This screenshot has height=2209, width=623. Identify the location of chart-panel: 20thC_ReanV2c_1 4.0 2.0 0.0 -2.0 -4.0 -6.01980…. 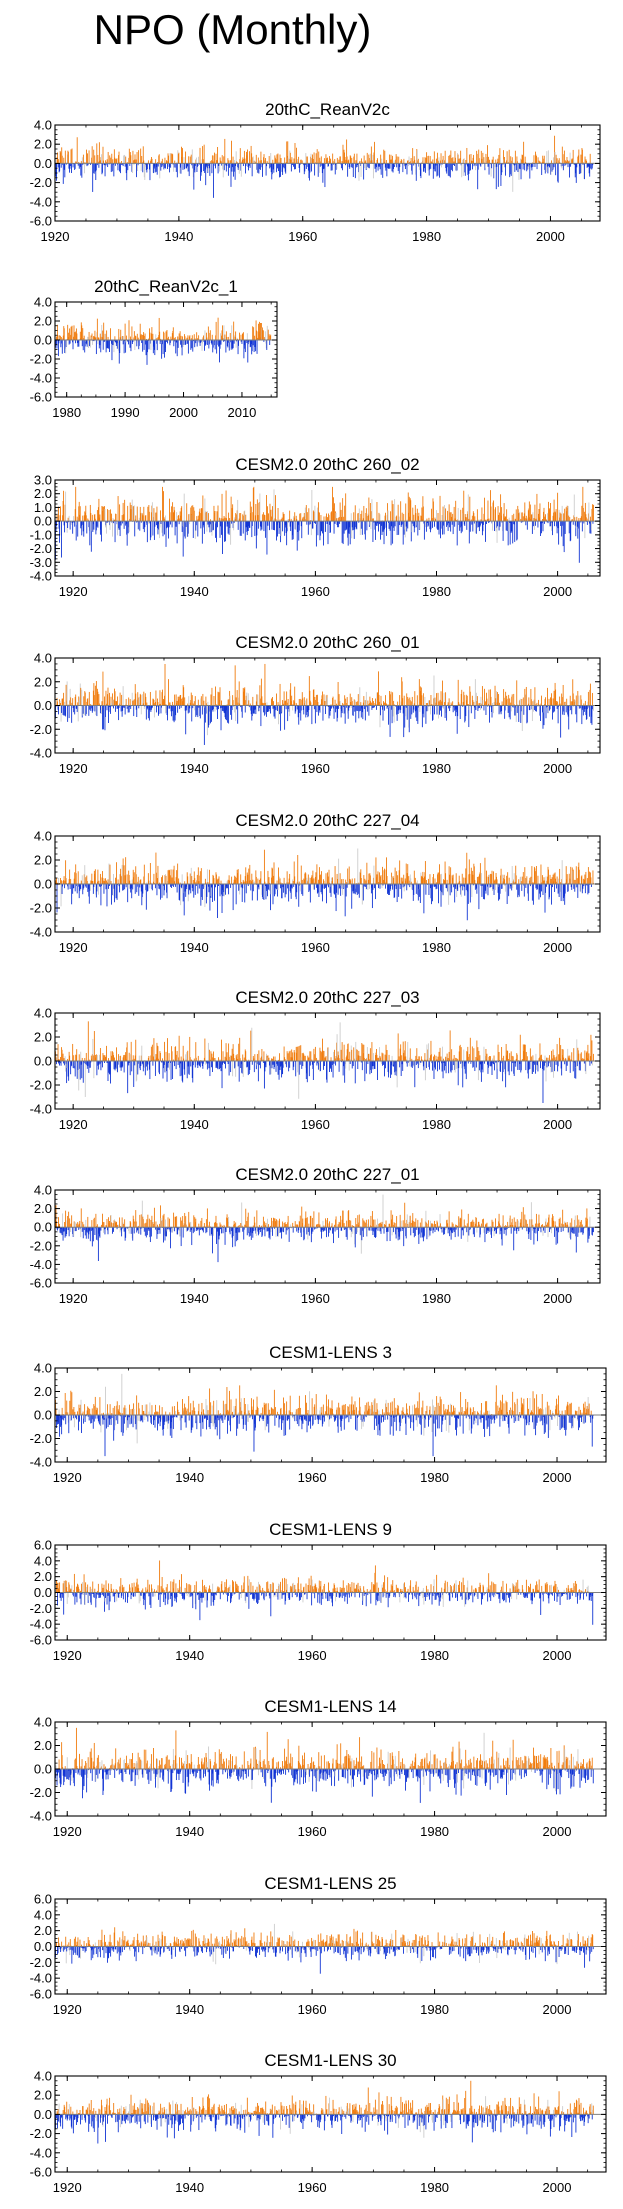
(154, 348).